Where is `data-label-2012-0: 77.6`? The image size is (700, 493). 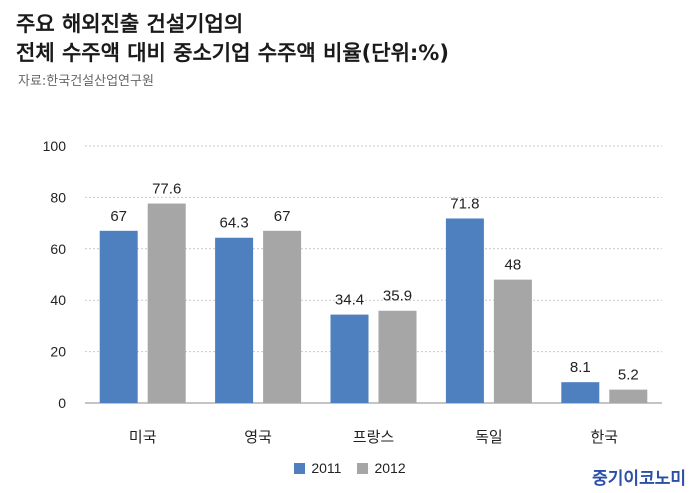
data-label-2012-0: 77.6 is located at coordinates (166, 189).